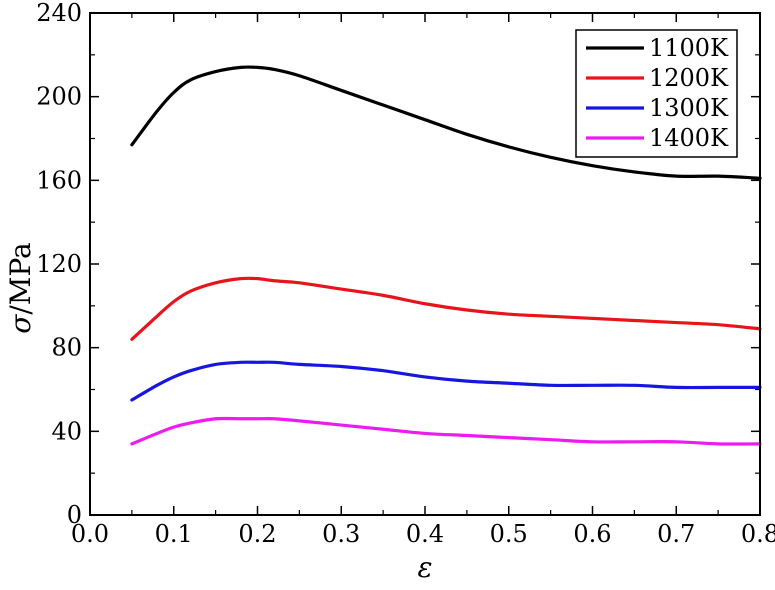  I want to click on x-tick-label: 0.1, so click(174, 534).